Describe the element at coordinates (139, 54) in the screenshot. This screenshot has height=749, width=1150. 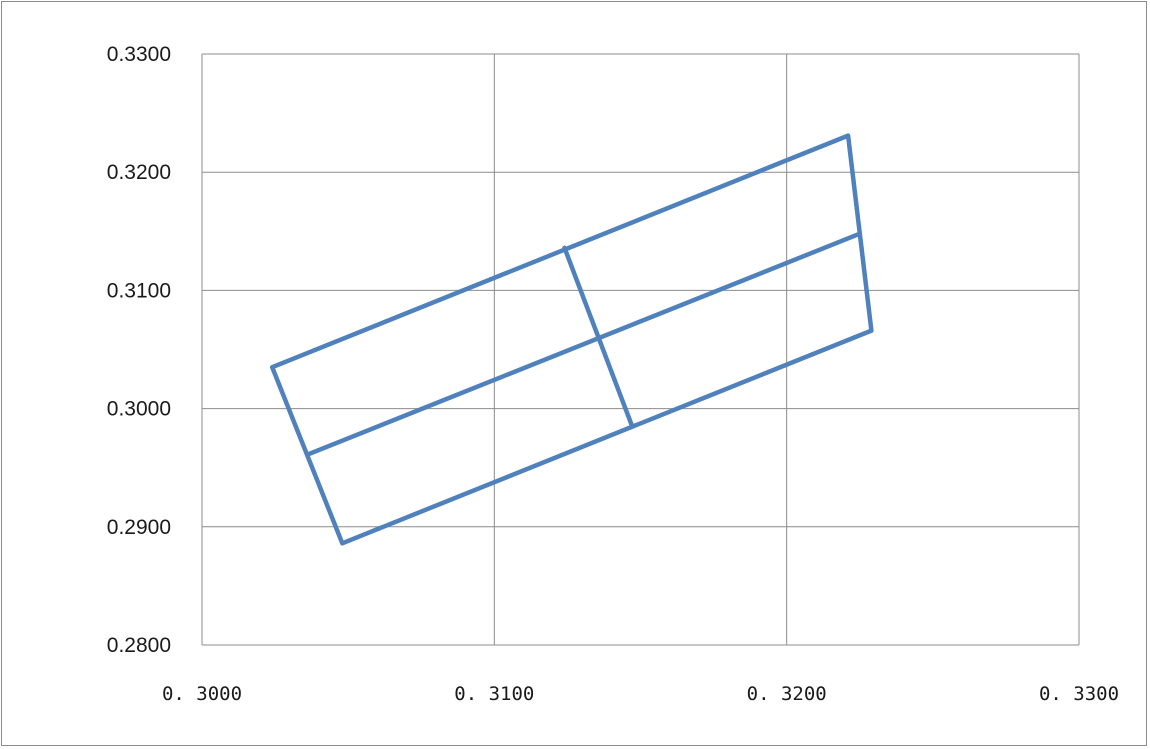
I see `y-tick-label: 0.3300` at that location.